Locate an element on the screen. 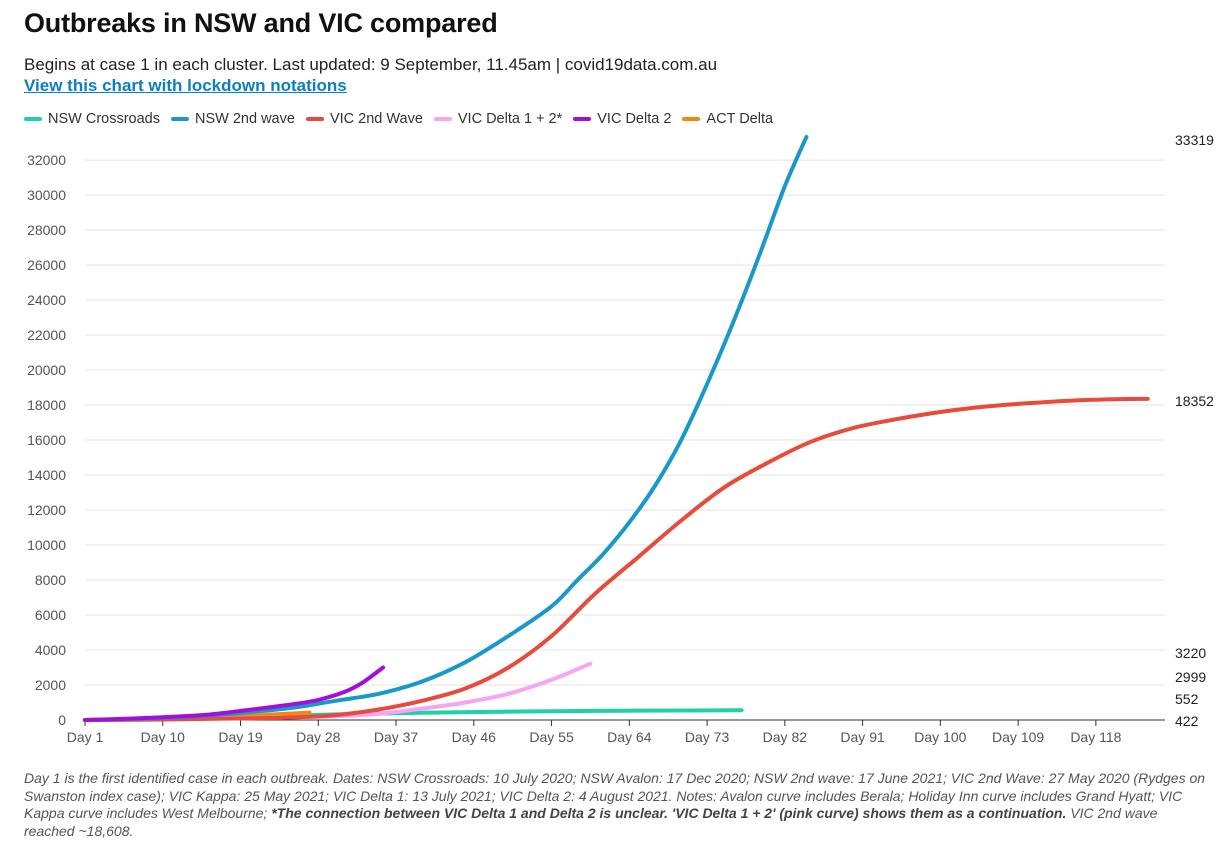 This screenshot has width=1229, height=846. legend-item: VIC Delta 2 is located at coordinates (622, 119).